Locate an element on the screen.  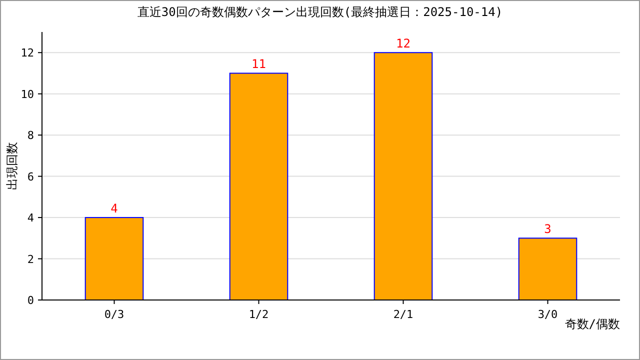
y-axis-title: 出現回数 is located at coordinates (12, 166).